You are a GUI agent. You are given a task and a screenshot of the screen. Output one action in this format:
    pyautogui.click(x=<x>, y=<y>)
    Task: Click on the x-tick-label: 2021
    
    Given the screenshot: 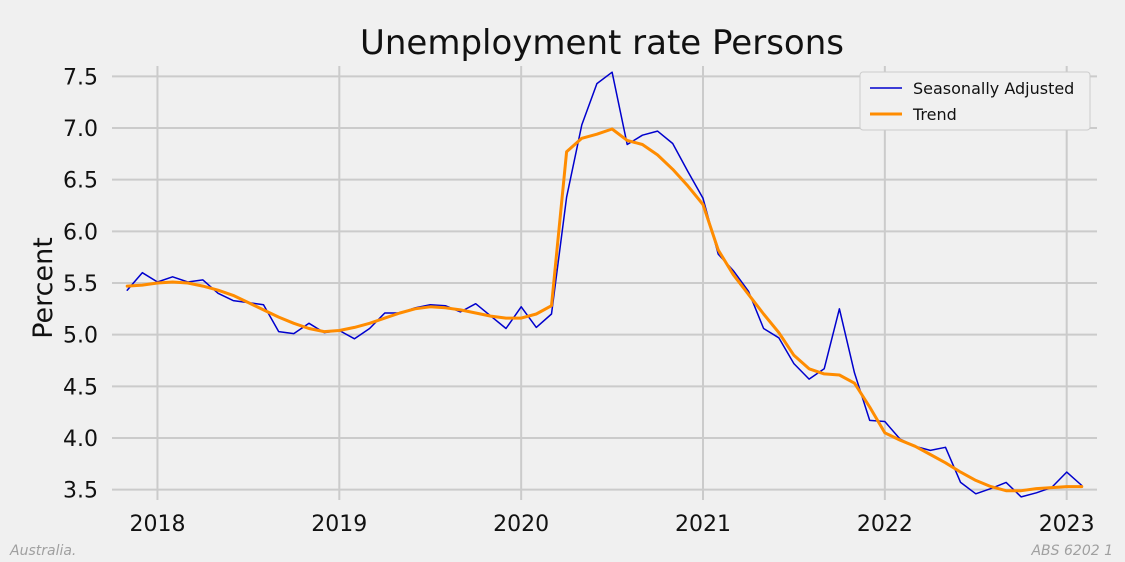 What is the action you would take?
    pyautogui.click(x=703, y=524)
    